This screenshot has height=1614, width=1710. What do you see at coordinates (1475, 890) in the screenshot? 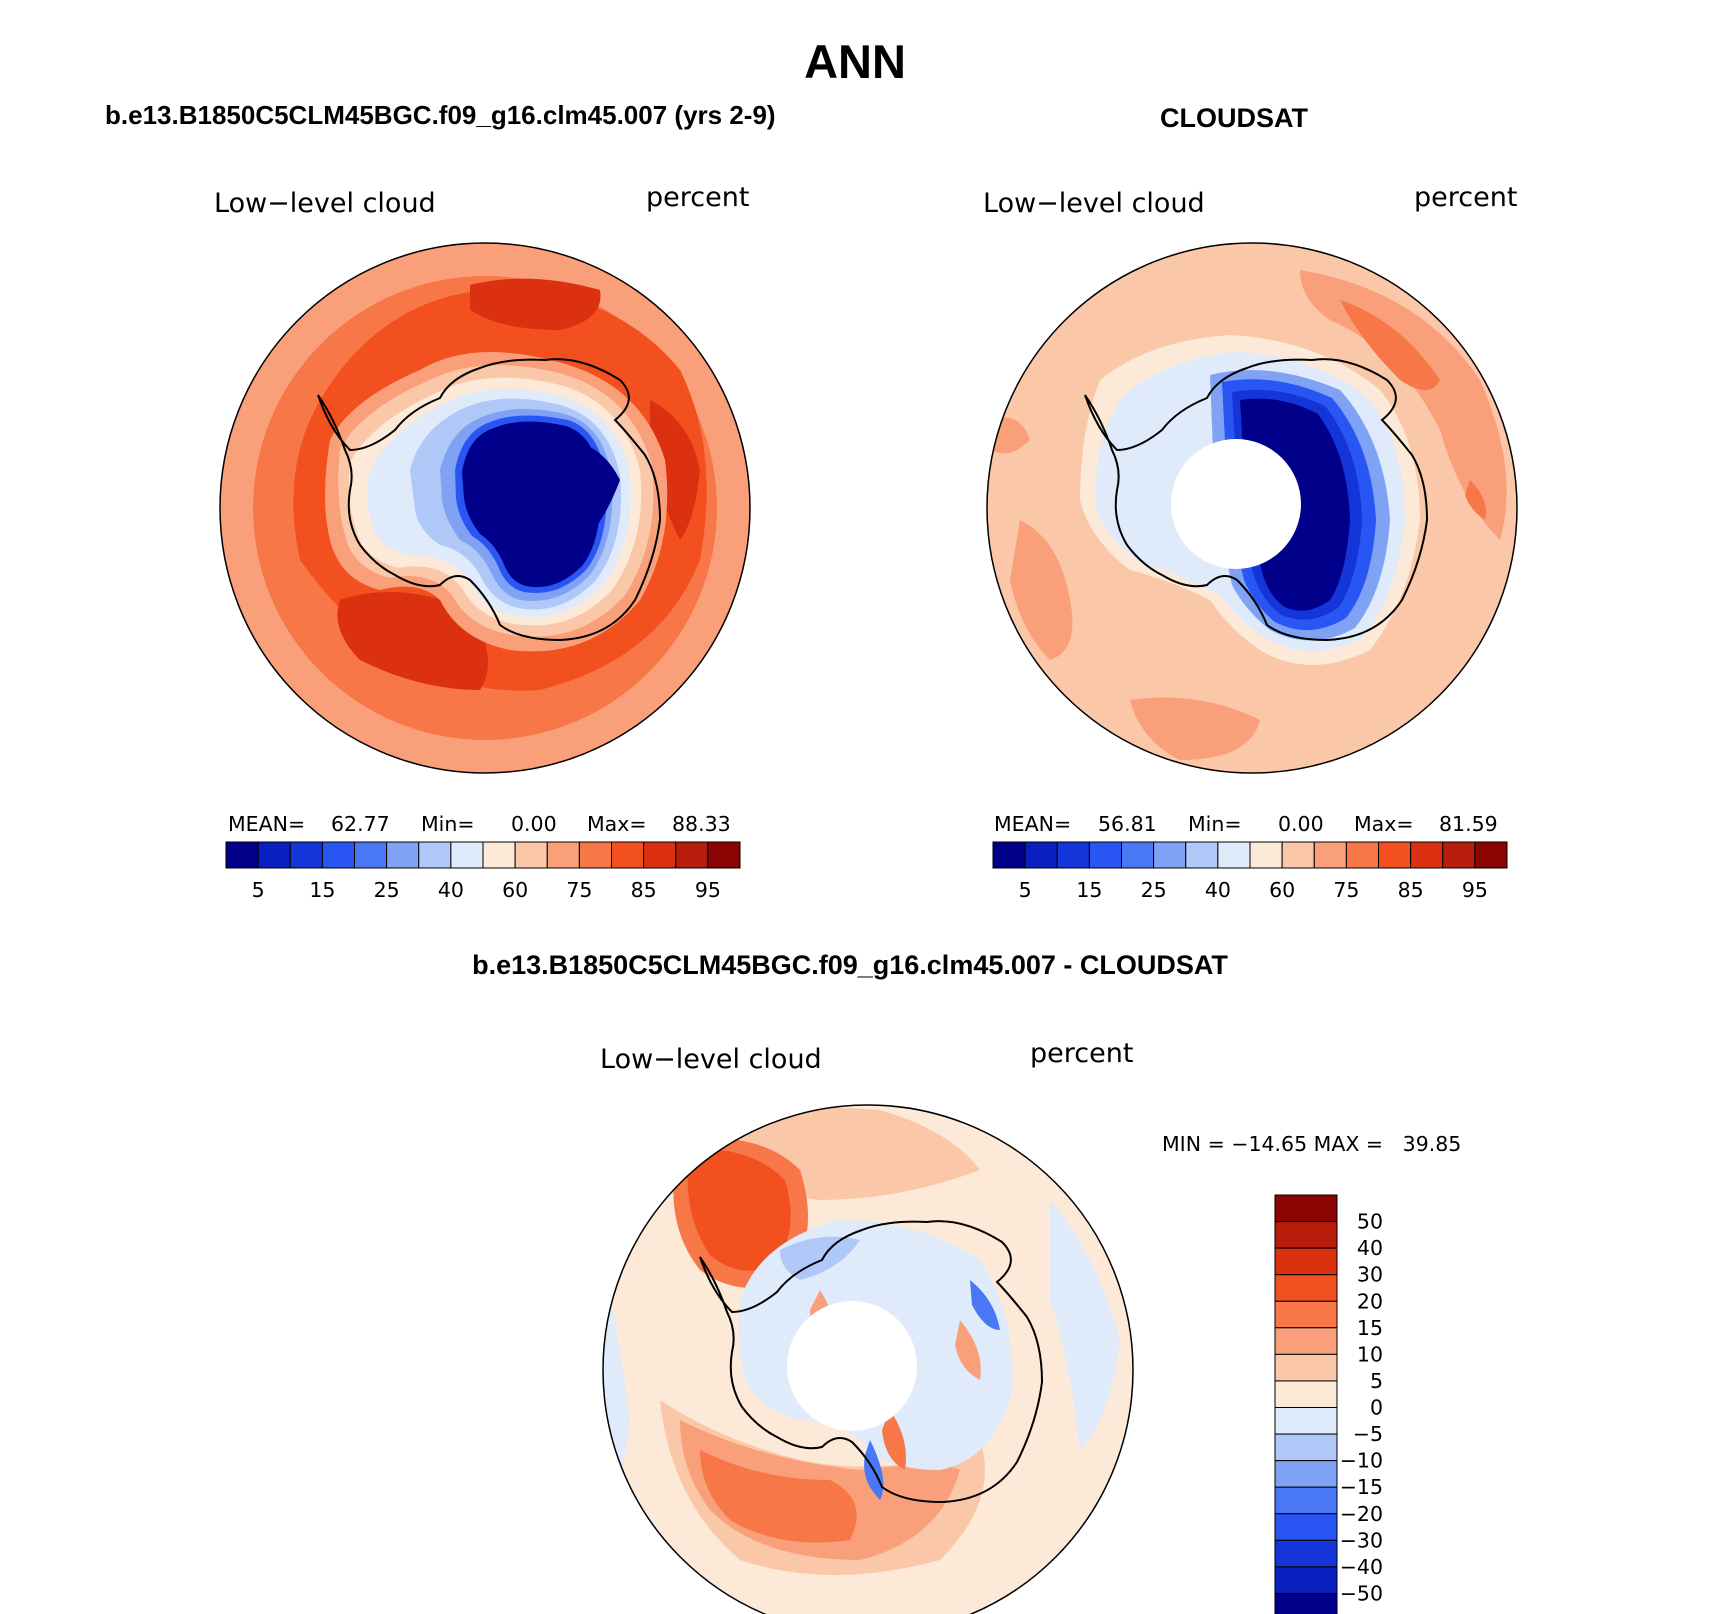
I see `obs-colorbar-tick-label: 95` at bounding box center [1475, 890].